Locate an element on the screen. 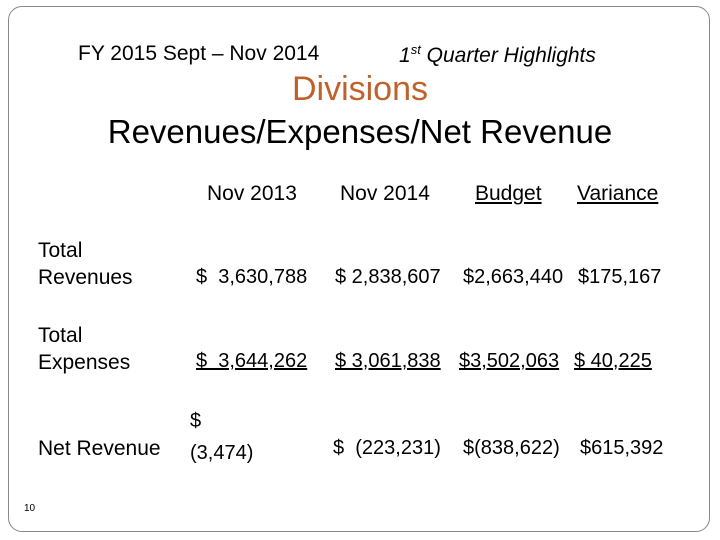 The width and height of the screenshot is (720, 540). table-cell: $ 2,838,607 is located at coordinates (388, 277).